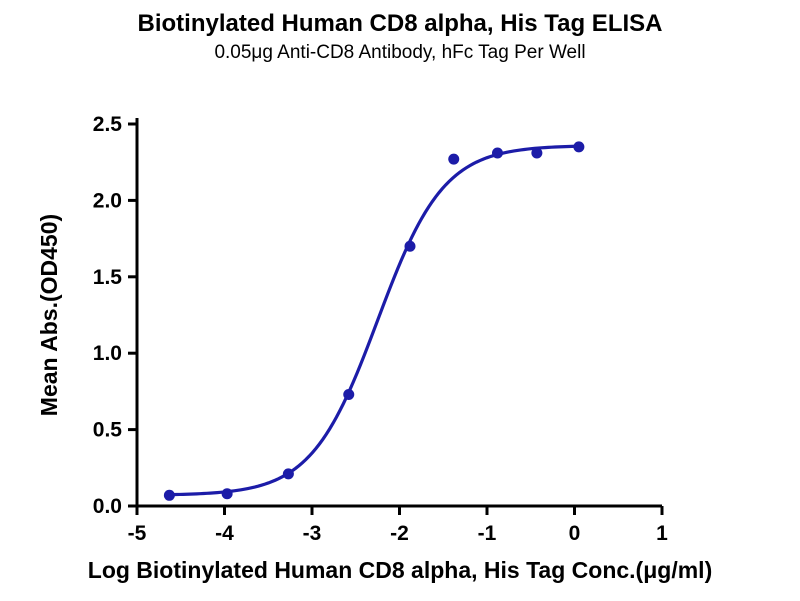 Image resolution: width=800 pixels, height=601 pixels. Describe the element at coordinates (312, 533) in the screenshot. I see `x-tick-label: -3` at that location.